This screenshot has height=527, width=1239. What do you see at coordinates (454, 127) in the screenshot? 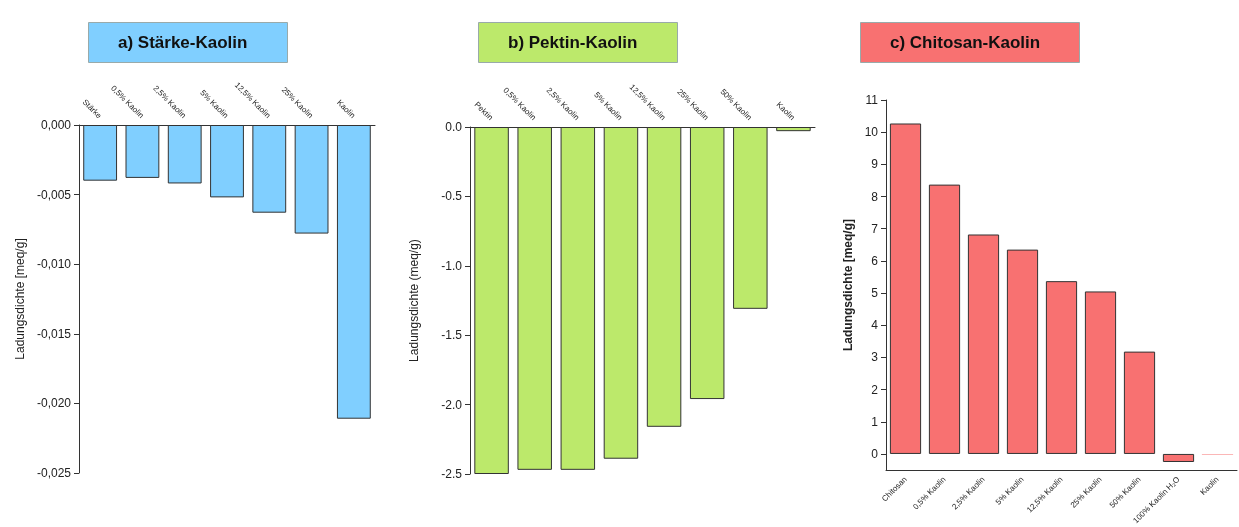
I see `y-tick-label: 0.0` at bounding box center [454, 127].